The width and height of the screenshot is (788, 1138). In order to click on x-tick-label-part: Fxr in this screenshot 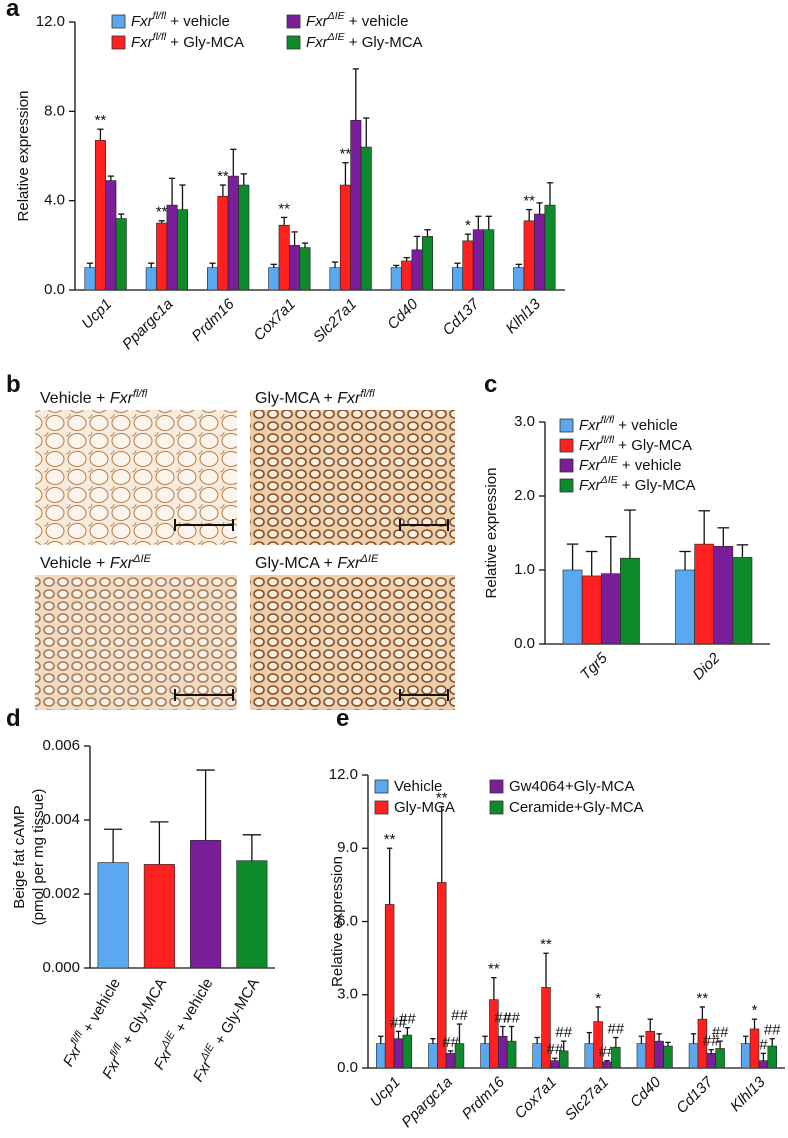, I will do `click(73, 1055)`.